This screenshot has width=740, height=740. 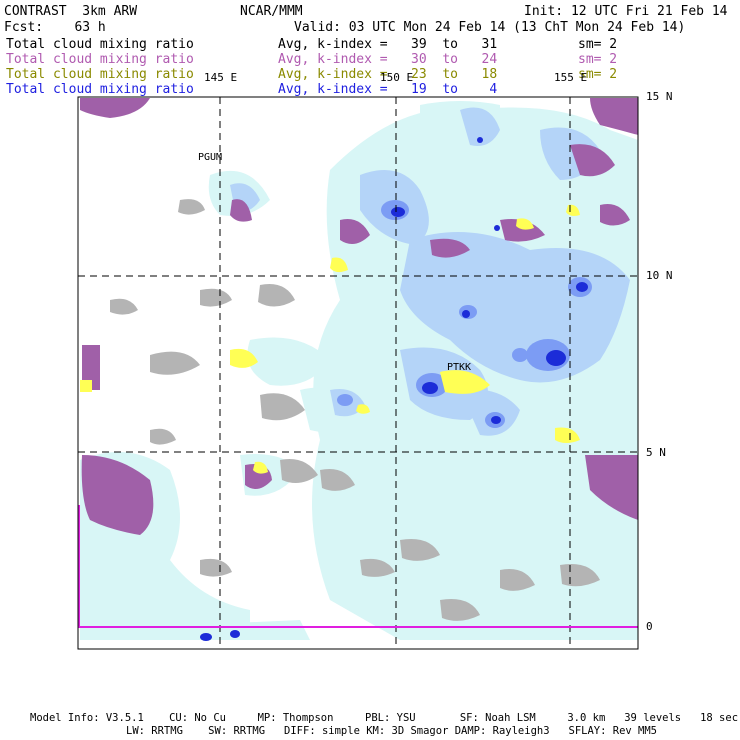 I want to click on station-ptkk: PTKK, so click(x=459, y=367).